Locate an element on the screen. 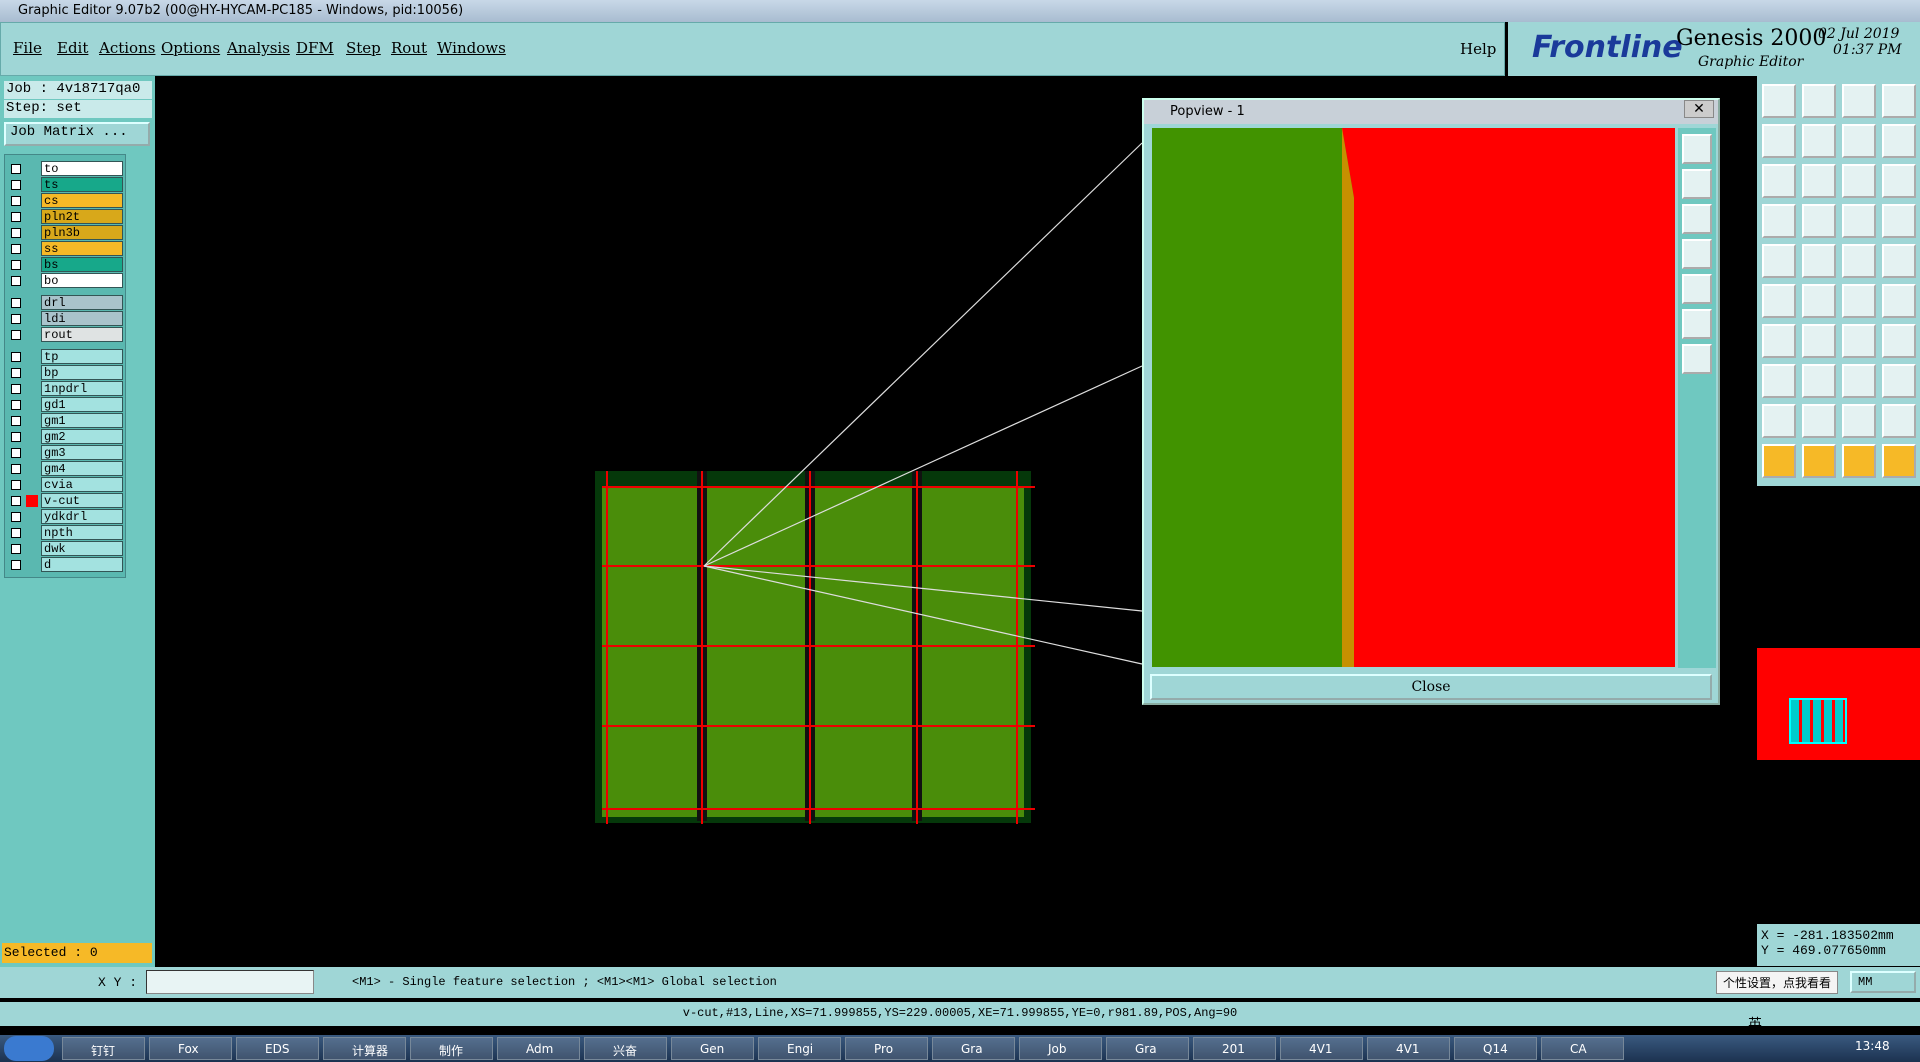 The height and width of the screenshot is (1062, 1920). layer-name: ts is located at coordinates (82, 184).